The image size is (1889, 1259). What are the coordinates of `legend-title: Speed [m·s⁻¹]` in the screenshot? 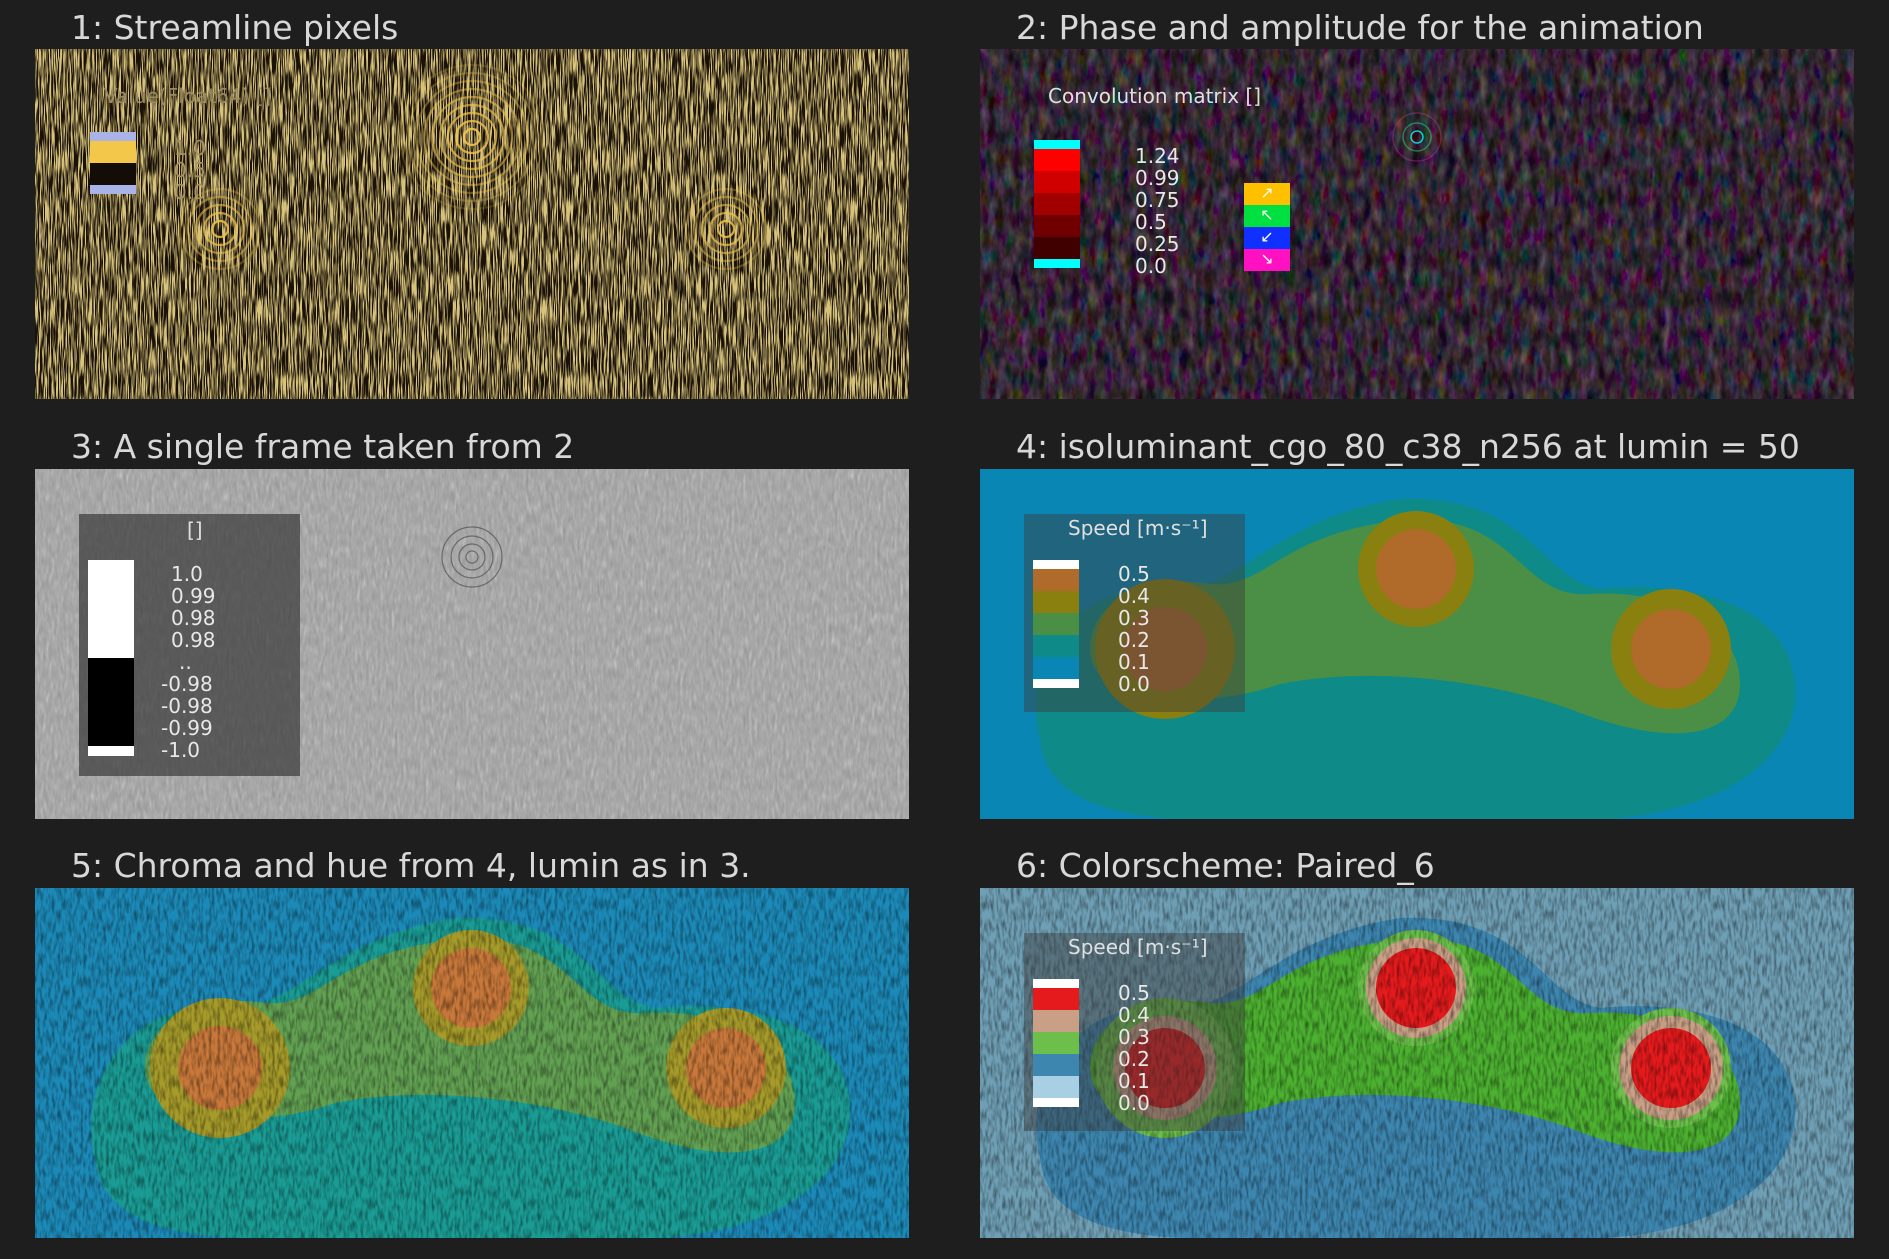 It's located at (1138, 528).